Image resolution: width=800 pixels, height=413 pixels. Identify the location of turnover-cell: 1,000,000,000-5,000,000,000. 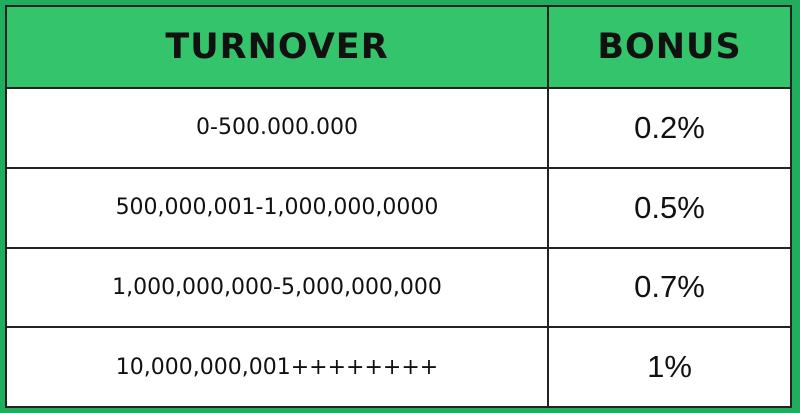
(277, 287).